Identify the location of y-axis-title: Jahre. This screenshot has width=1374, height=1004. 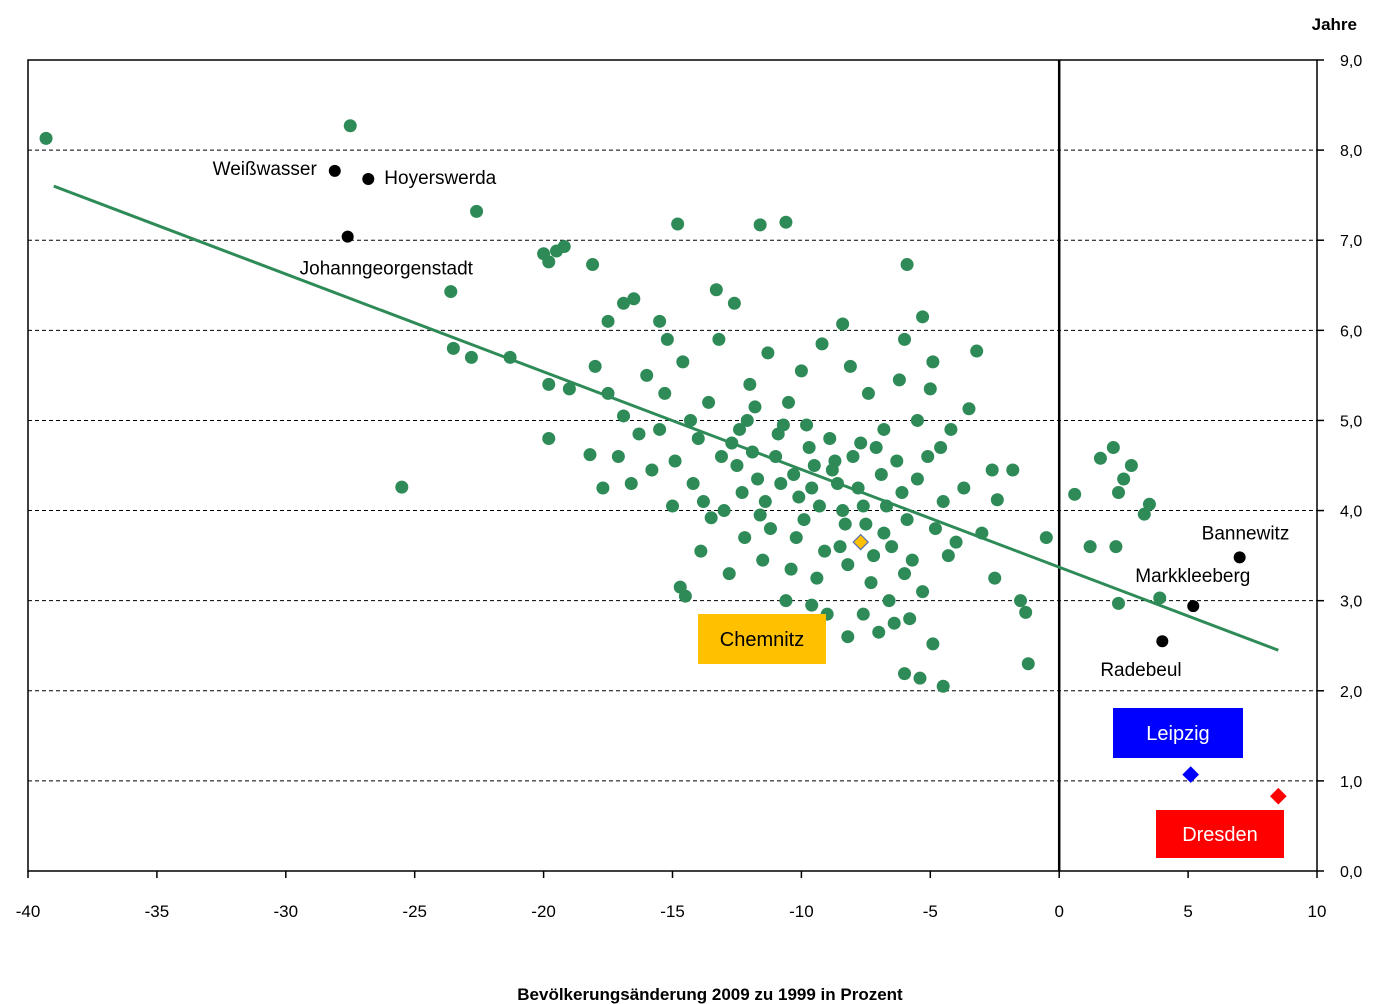
(1334, 24).